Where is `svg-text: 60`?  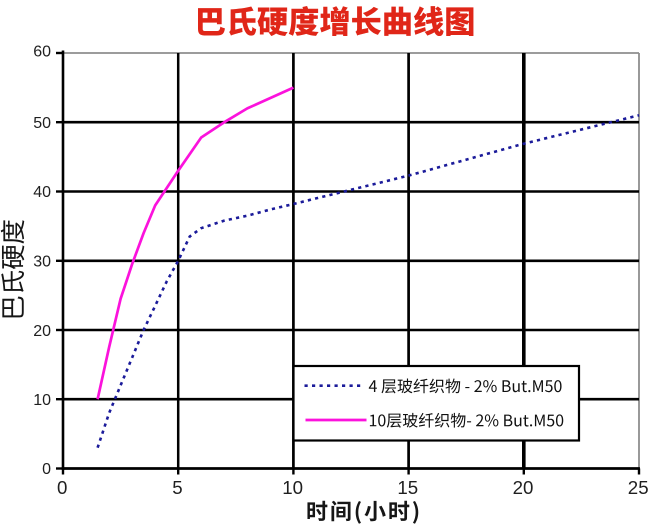
svg-text: 60 is located at coordinates (42, 52).